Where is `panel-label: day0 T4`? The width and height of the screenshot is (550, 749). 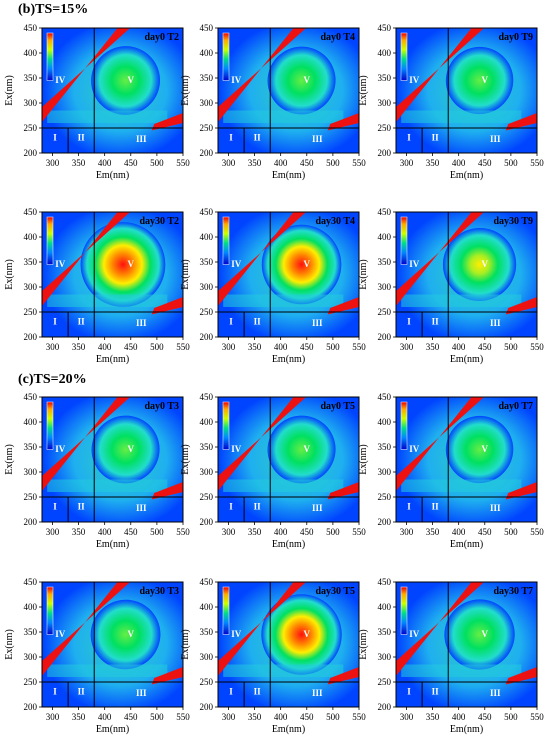
panel-label: day0 T4 is located at coordinates (337, 37).